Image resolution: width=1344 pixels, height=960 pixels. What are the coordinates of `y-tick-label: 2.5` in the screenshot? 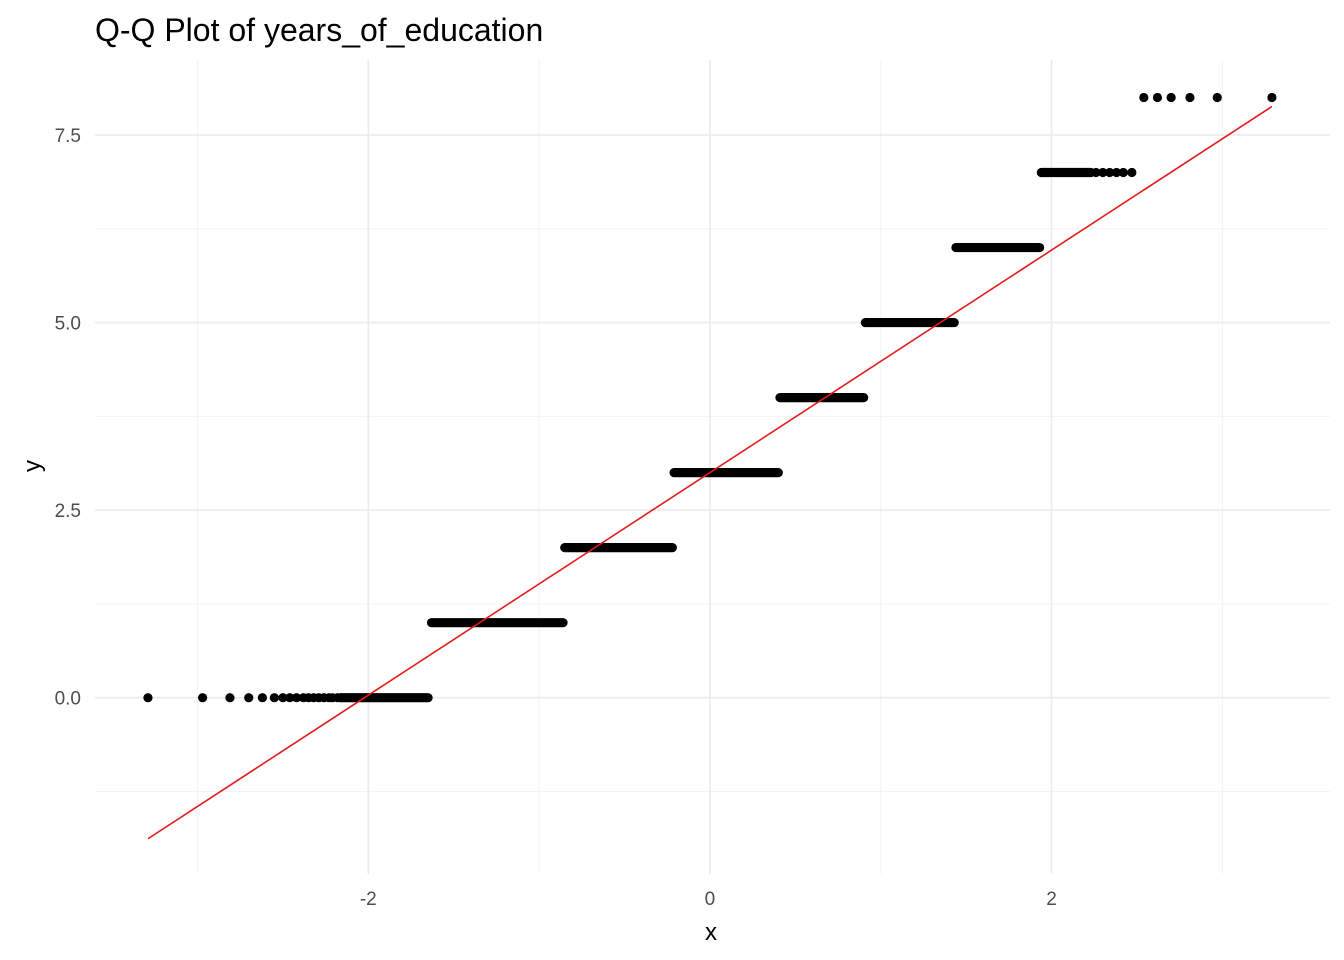 It's located at (68, 511).